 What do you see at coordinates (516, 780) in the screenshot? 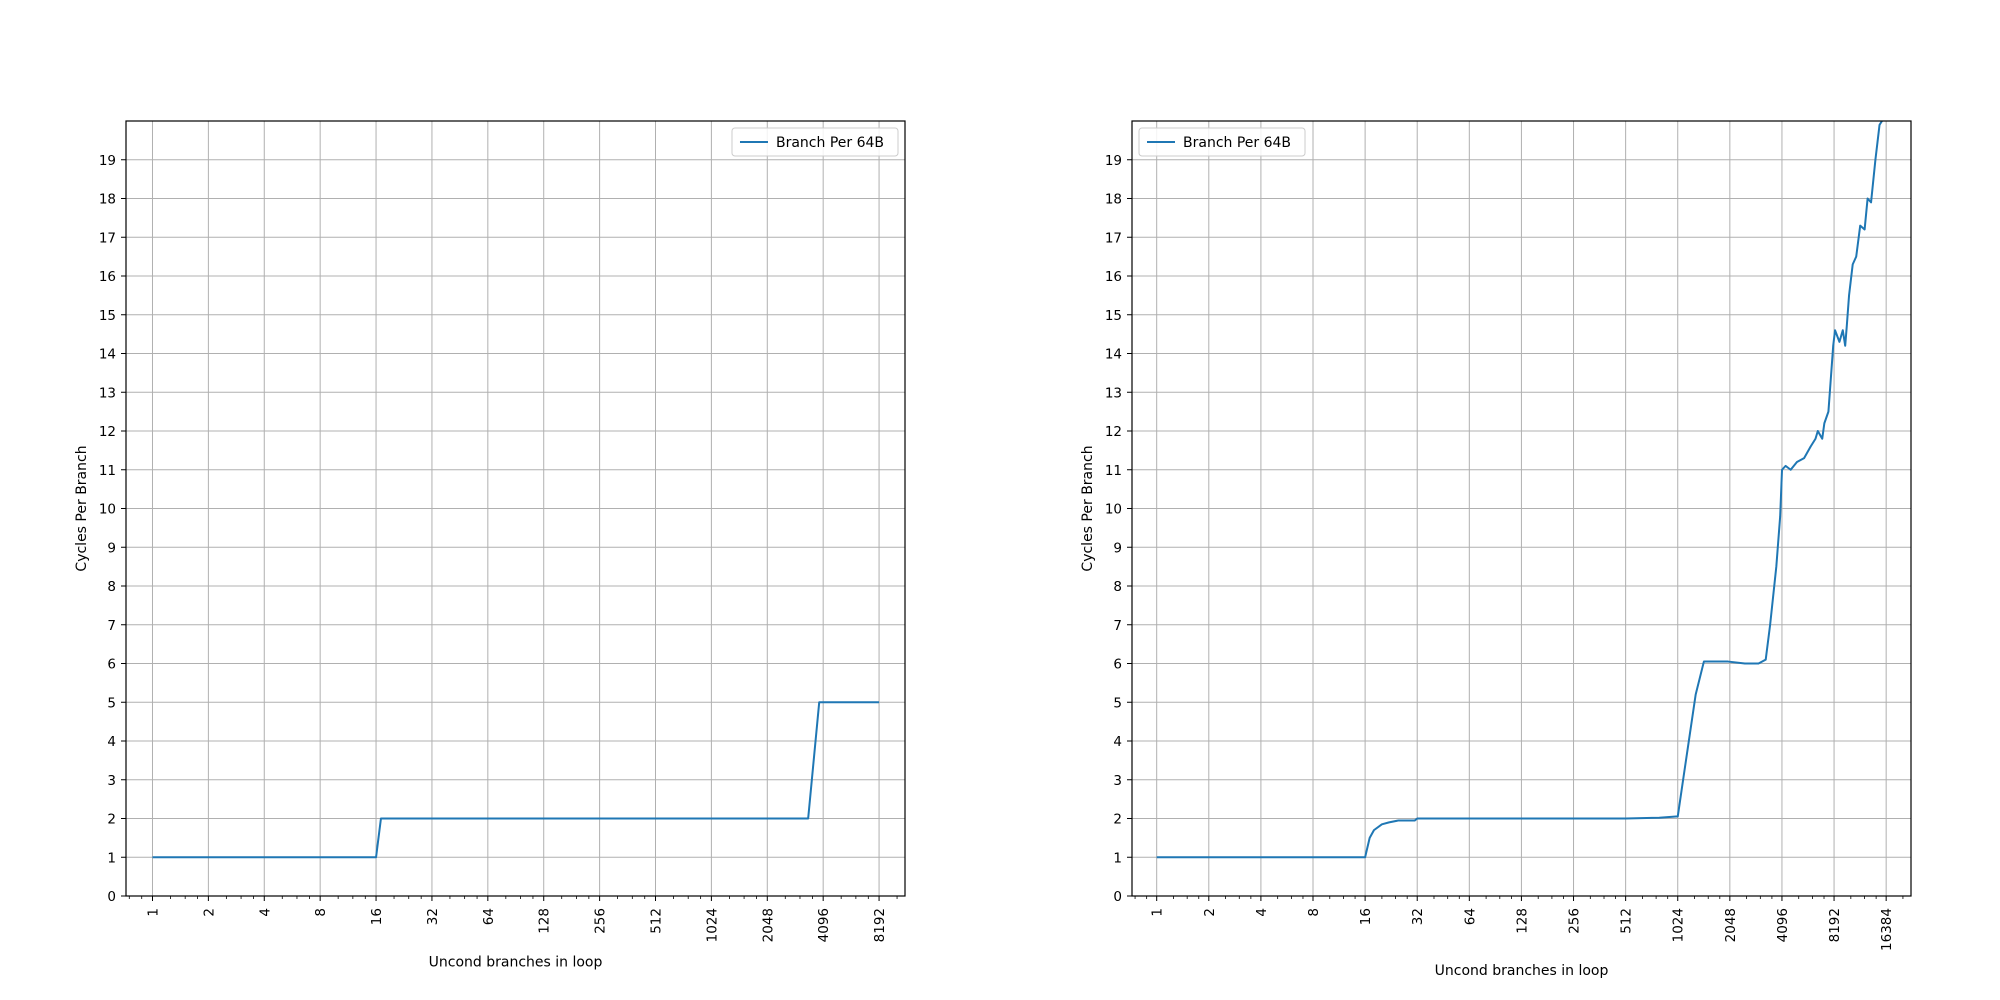
I see `series-line` at bounding box center [516, 780].